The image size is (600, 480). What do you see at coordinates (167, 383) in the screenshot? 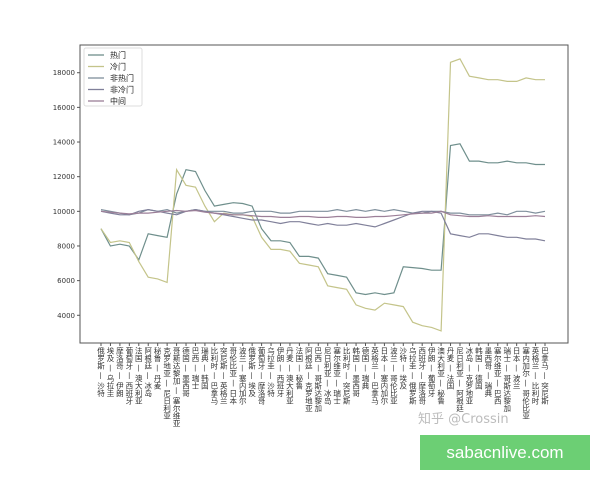
I see `x-tick-label: 克罗地亚 — 尼日利亚` at bounding box center [167, 383].